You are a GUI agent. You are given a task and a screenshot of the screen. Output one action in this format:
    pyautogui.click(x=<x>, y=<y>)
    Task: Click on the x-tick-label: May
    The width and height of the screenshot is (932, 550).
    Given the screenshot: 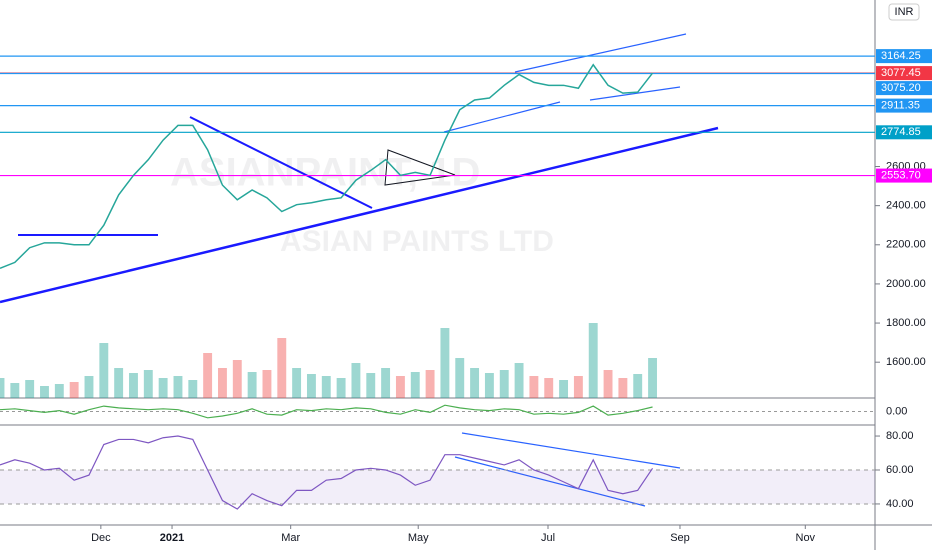 What is the action you would take?
    pyautogui.click(x=418, y=538)
    